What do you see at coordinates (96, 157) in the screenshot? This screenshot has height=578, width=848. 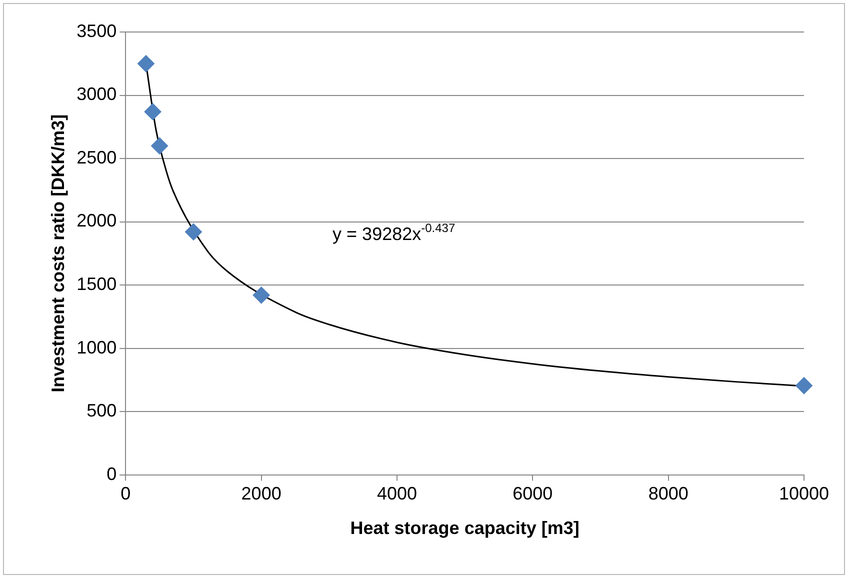 I see `y-tick-label: 2500` at bounding box center [96, 157].